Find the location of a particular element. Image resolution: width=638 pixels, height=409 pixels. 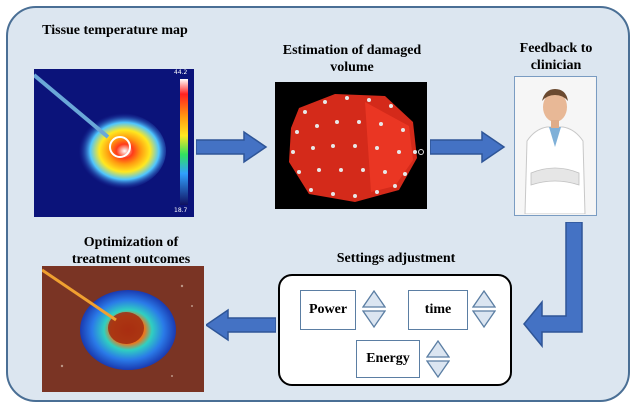

time-label: time is located at coordinates (438, 309).